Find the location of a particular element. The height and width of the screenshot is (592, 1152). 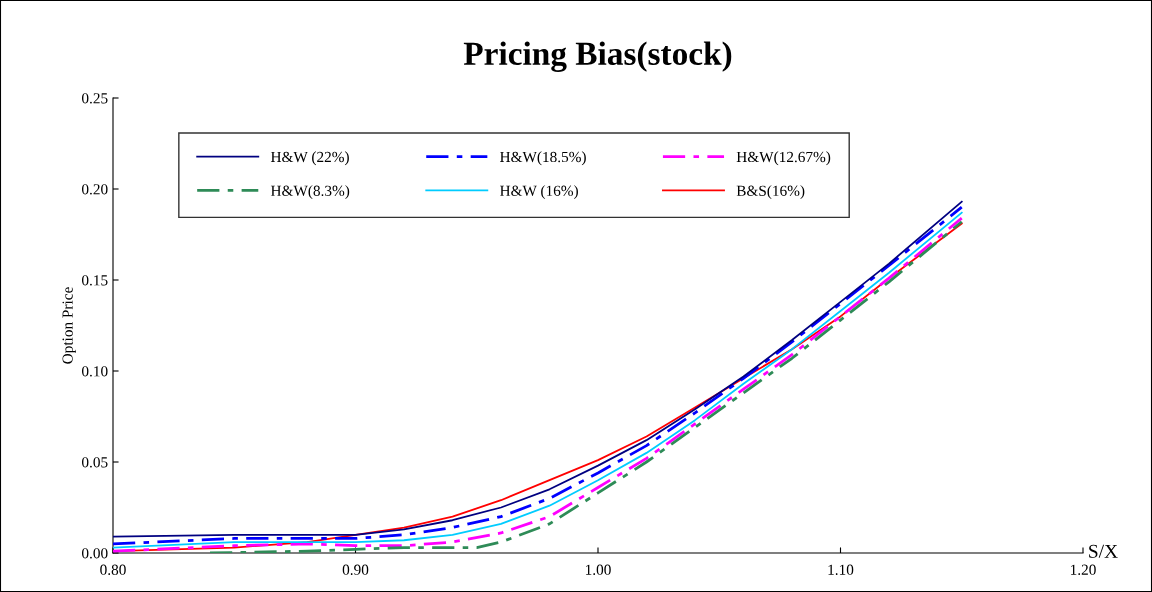

y-axis-title: Option Price is located at coordinates (69, 325).